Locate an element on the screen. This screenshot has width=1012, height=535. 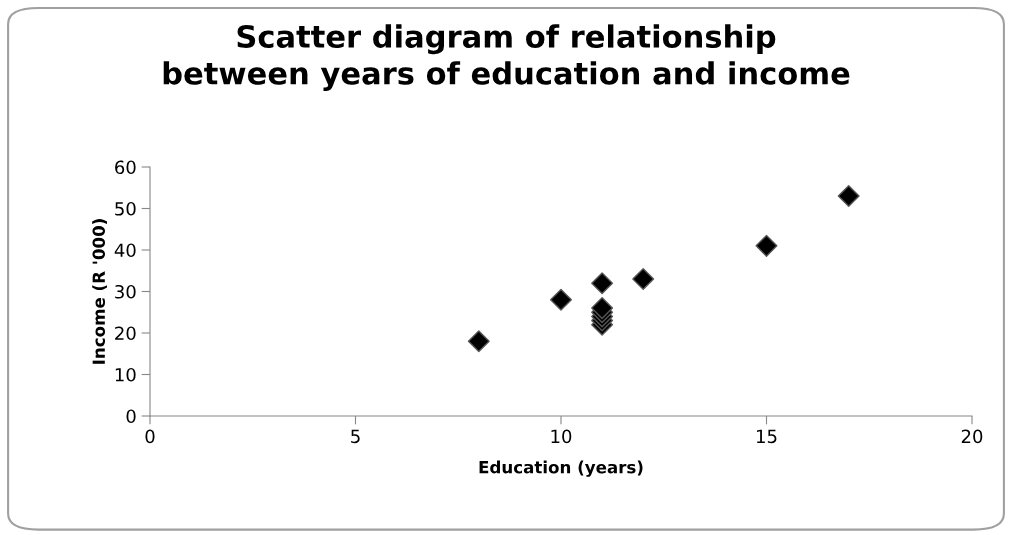
x-tick-label: 0 is located at coordinates (150, 436).